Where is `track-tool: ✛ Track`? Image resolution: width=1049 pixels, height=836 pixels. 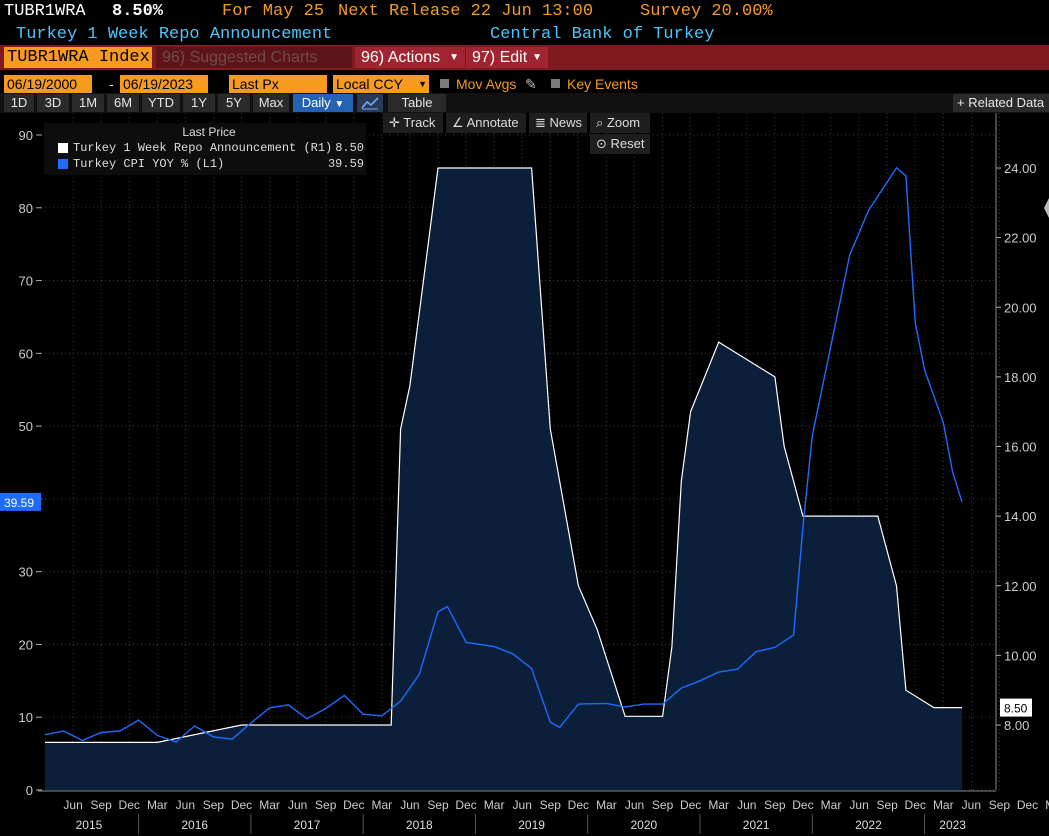 track-tool: ✛ Track is located at coordinates (413, 123).